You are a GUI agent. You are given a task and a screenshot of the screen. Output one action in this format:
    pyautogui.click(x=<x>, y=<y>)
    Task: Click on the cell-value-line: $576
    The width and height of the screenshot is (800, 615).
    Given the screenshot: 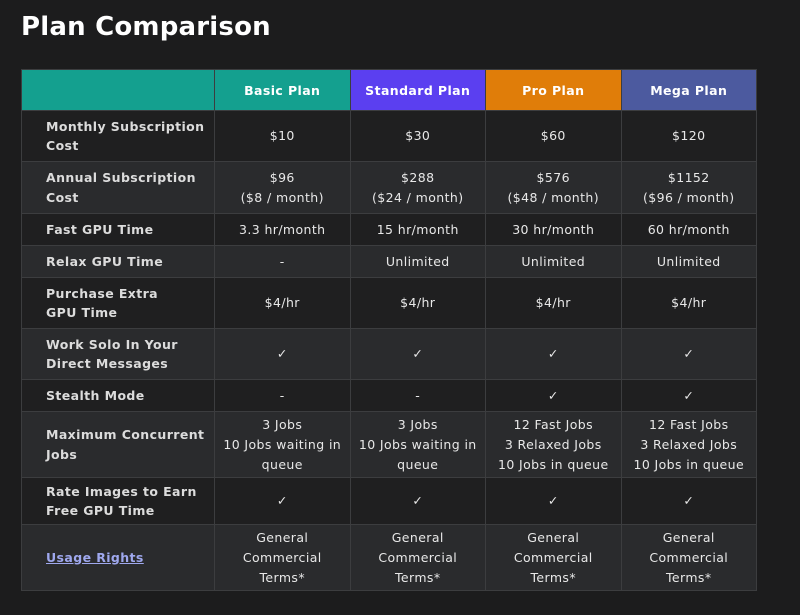 What is the action you would take?
    pyautogui.click(x=553, y=177)
    